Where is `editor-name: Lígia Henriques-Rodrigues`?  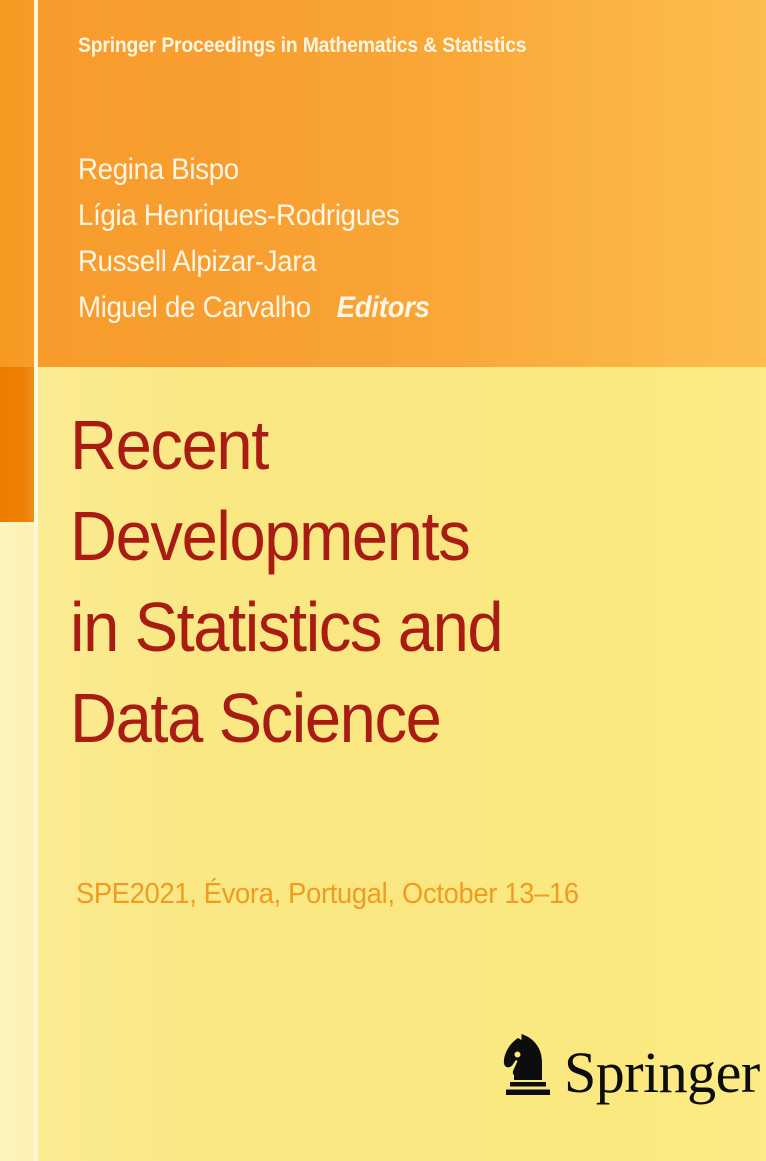 editor-name: Lígia Henriques-Rodrigues is located at coordinates (239, 215).